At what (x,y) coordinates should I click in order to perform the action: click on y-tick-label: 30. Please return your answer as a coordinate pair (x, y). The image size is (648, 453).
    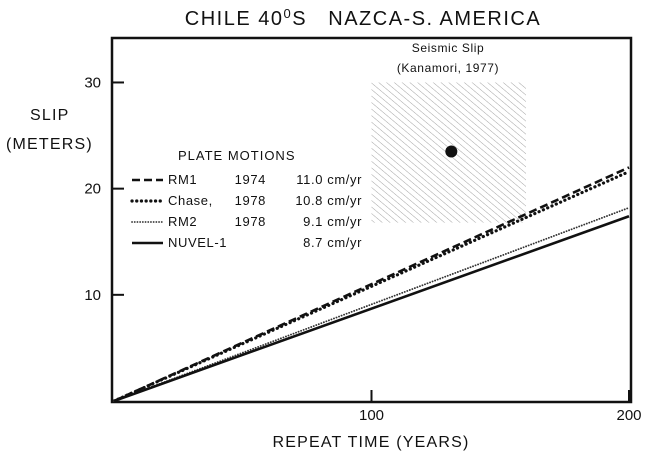
    Looking at the image, I should click on (92, 82).